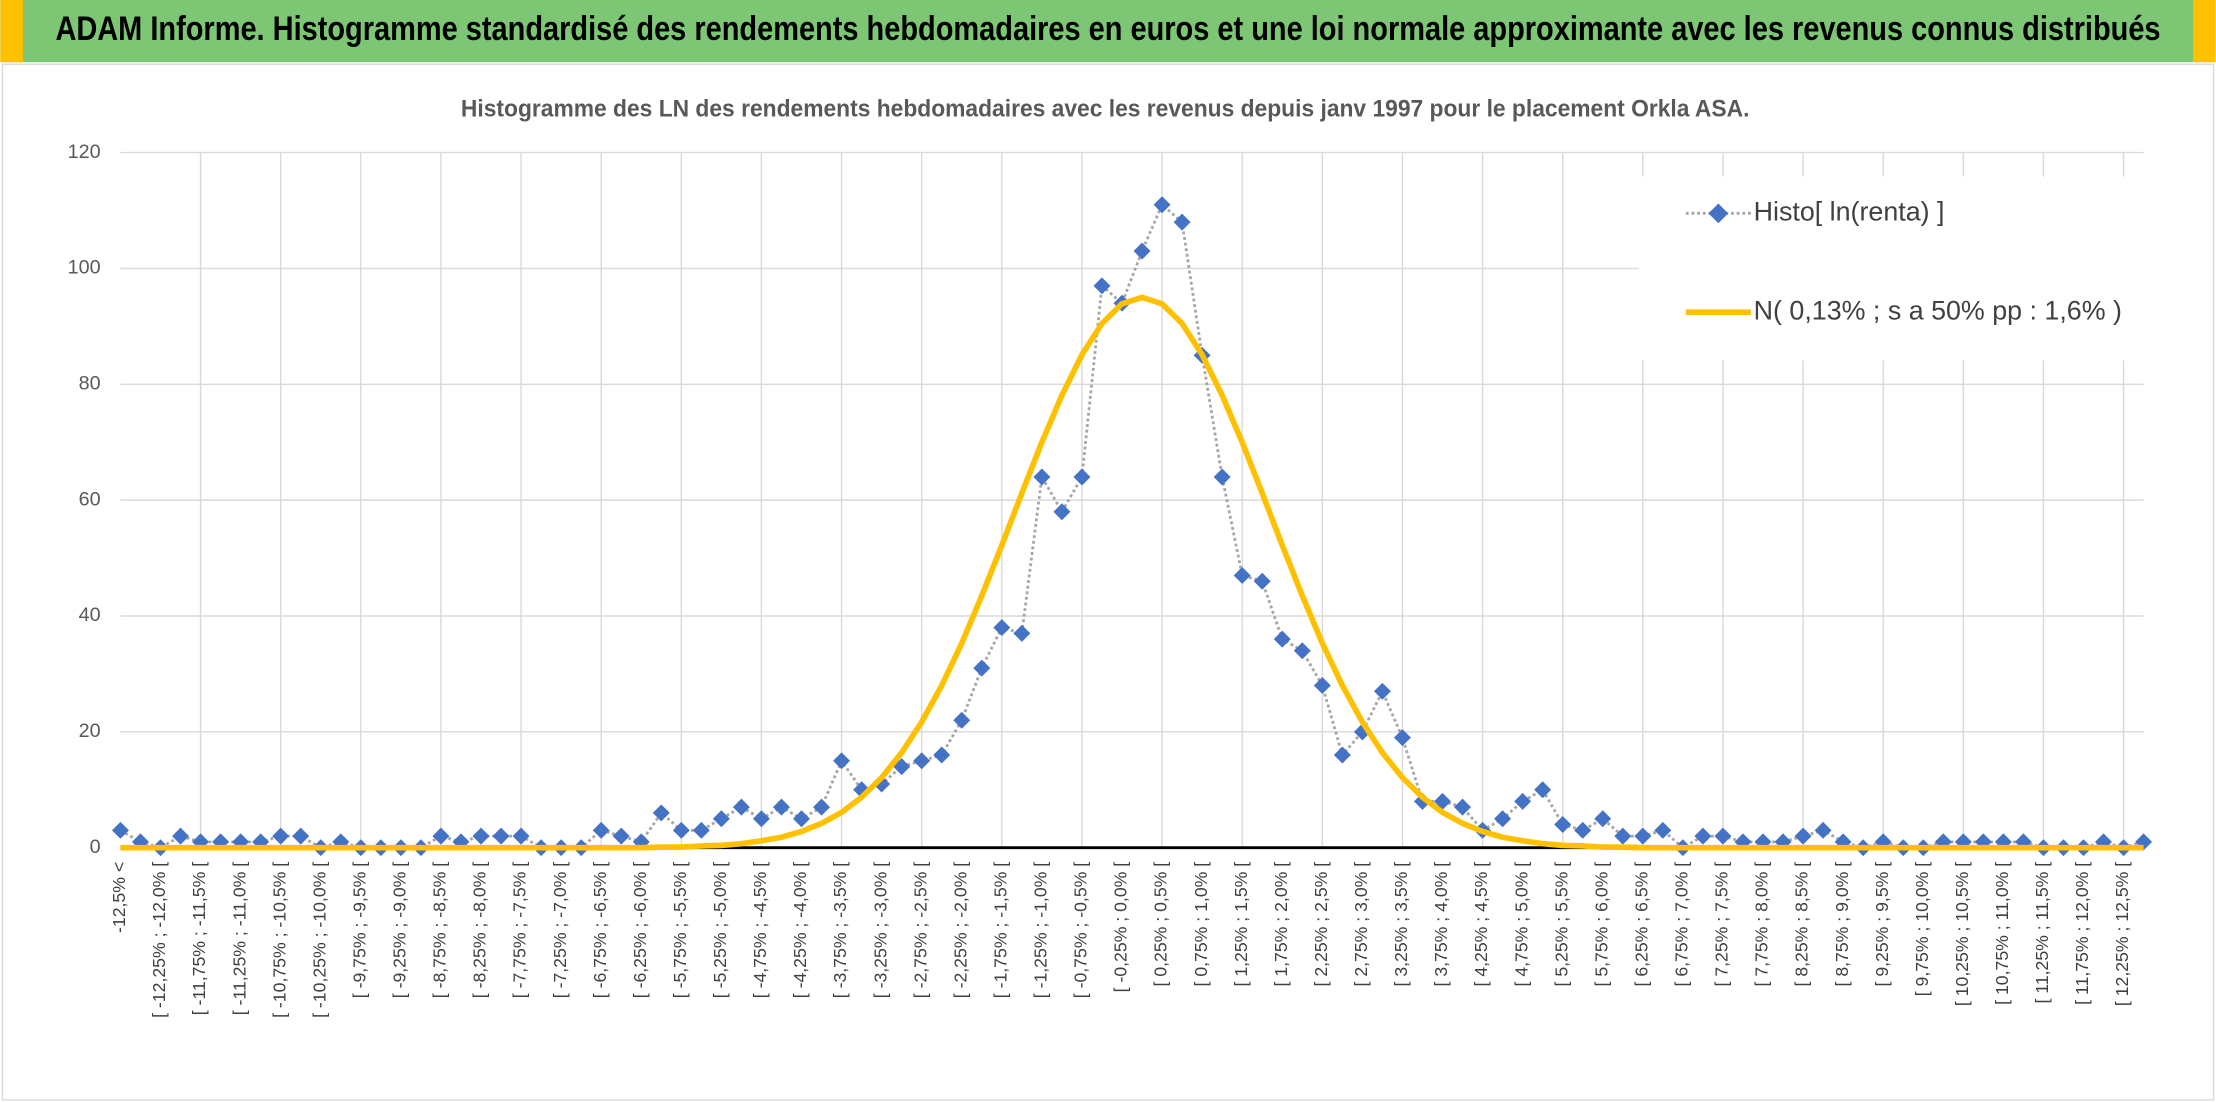  Describe the element at coordinates (1201, 924) in the screenshot. I see `x-tick-label: [ 0,75% ; 1,0% [` at that location.